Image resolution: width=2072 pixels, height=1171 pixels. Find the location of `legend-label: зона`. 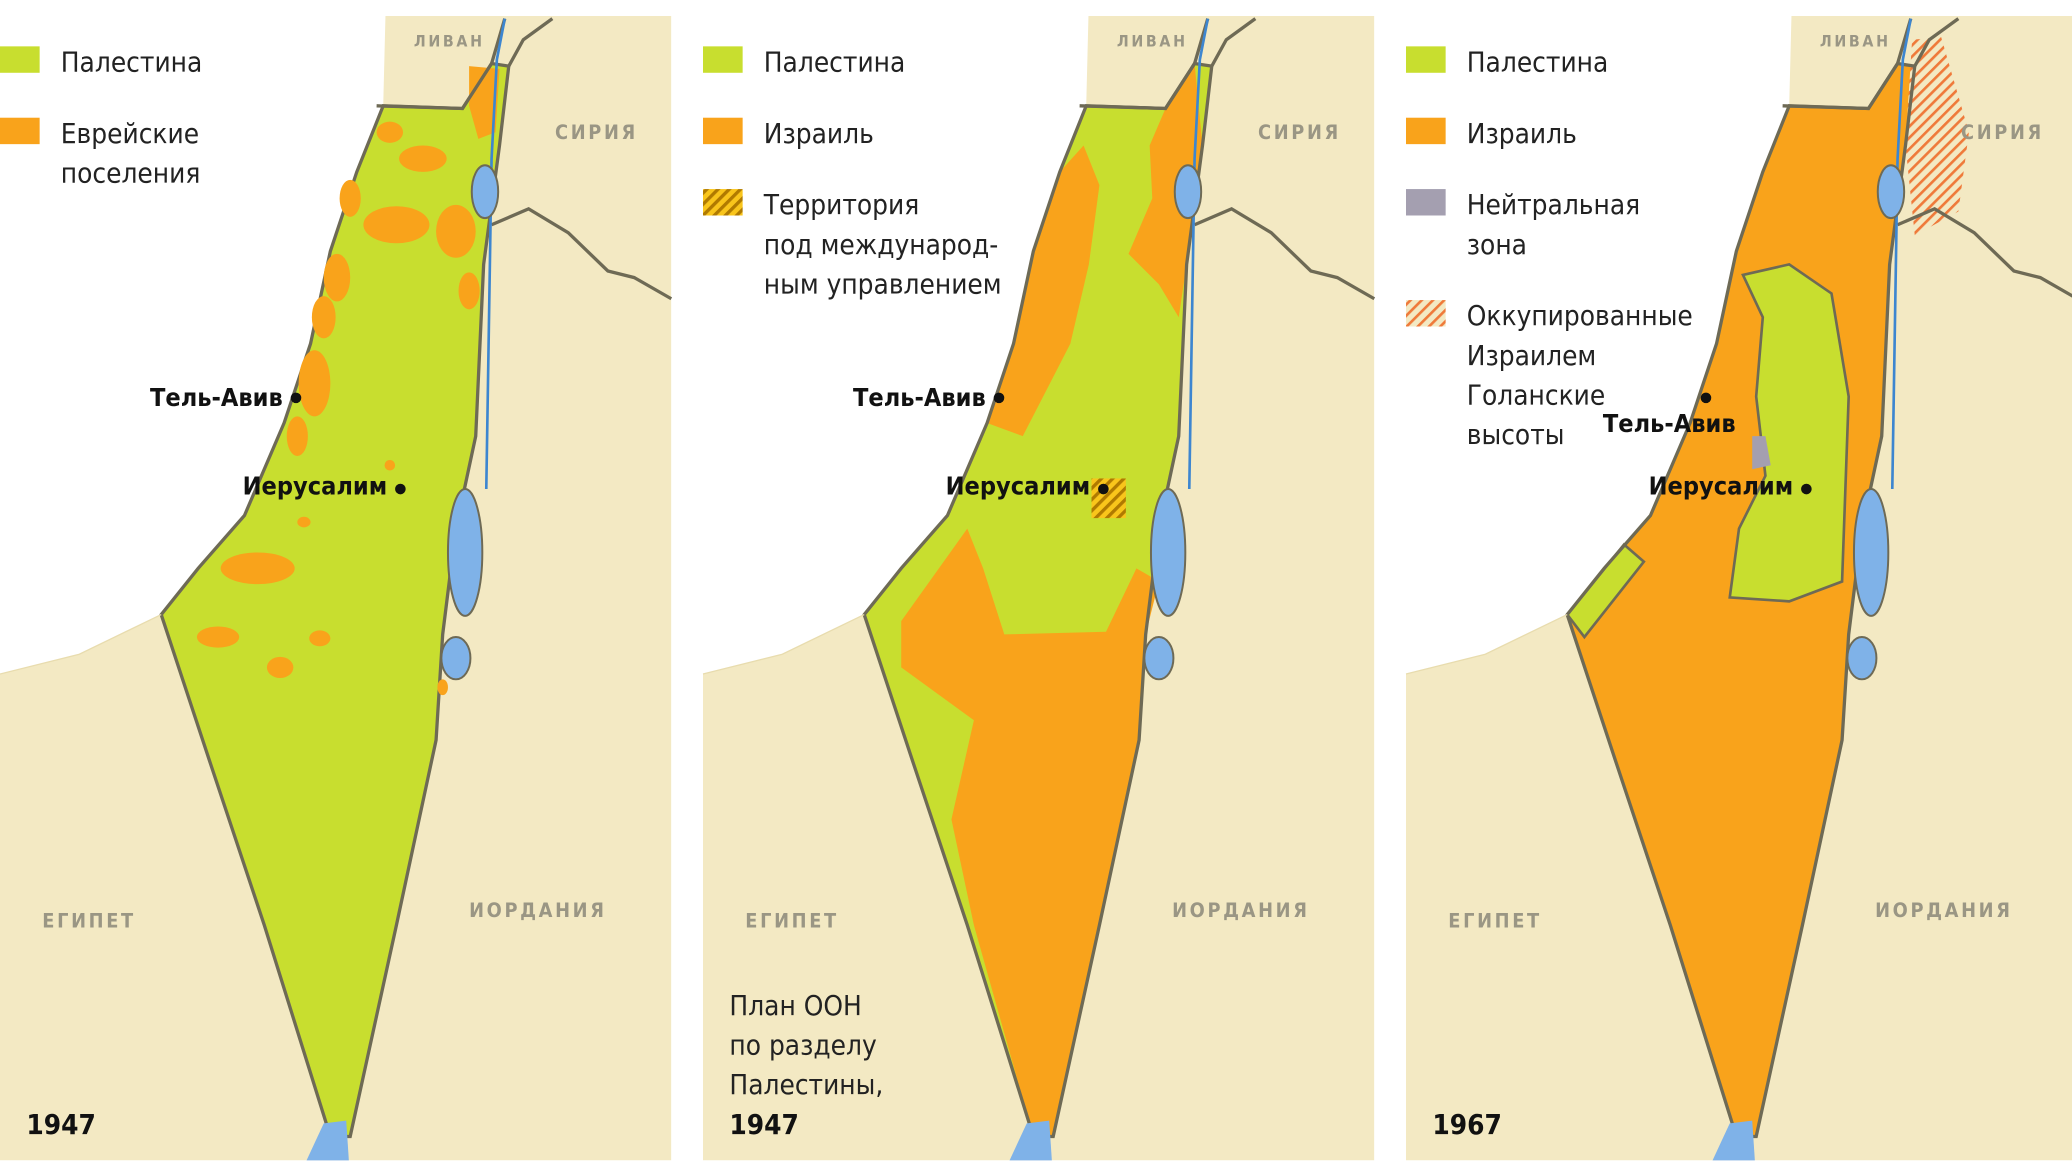

legend-label: зона is located at coordinates (1497, 244).